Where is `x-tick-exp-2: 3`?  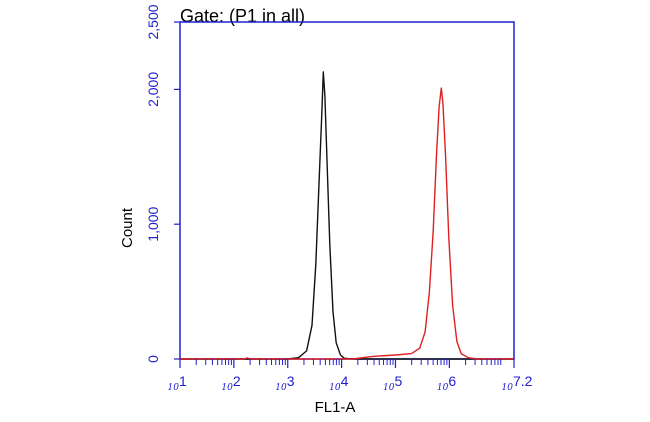
x-tick-exp-2: 3 is located at coordinates (291, 381).